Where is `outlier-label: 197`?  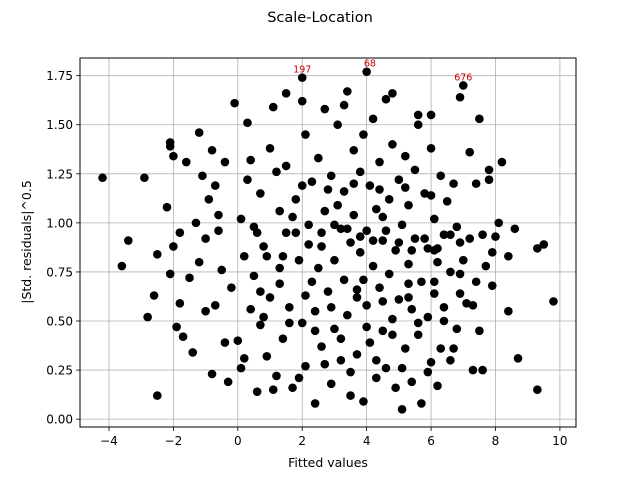 outlier-label: 197 is located at coordinates (302, 70).